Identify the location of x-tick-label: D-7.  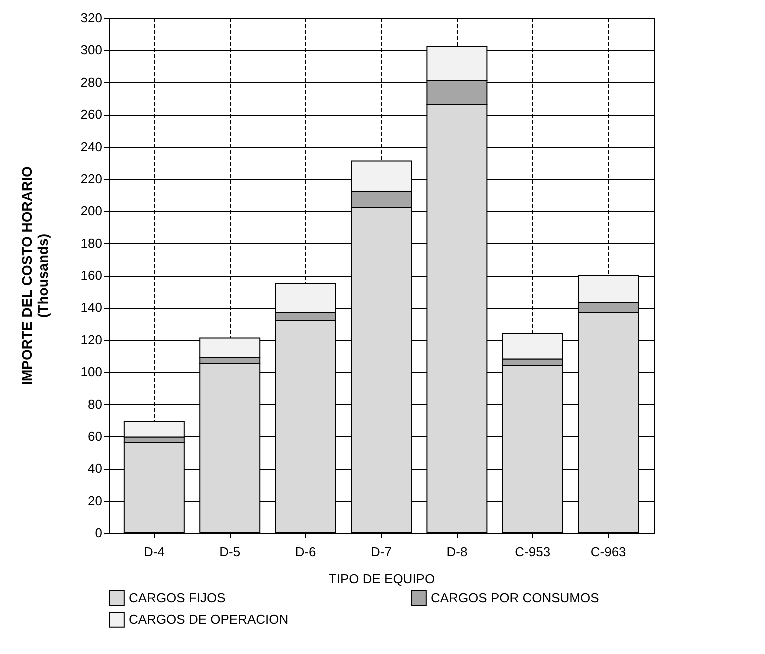
(381, 552).